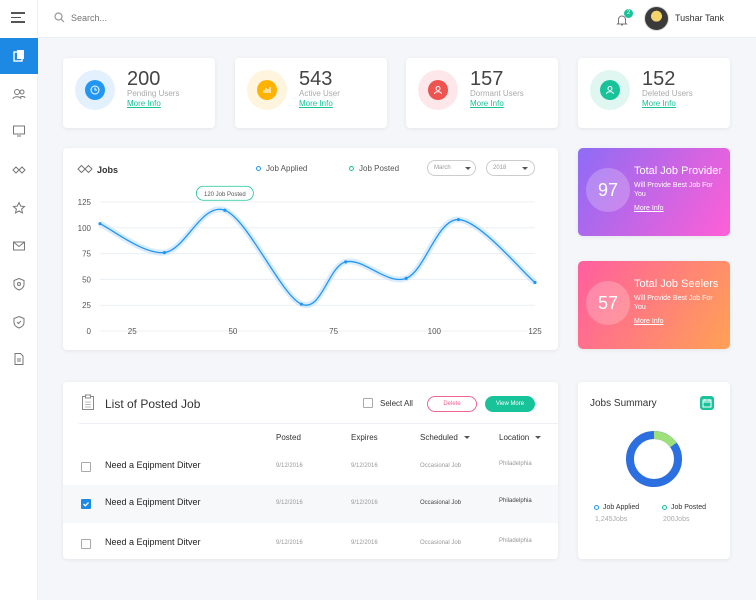  What do you see at coordinates (676, 284) in the screenshot?
I see `seekers-title: Total Job Seelers` at bounding box center [676, 284].